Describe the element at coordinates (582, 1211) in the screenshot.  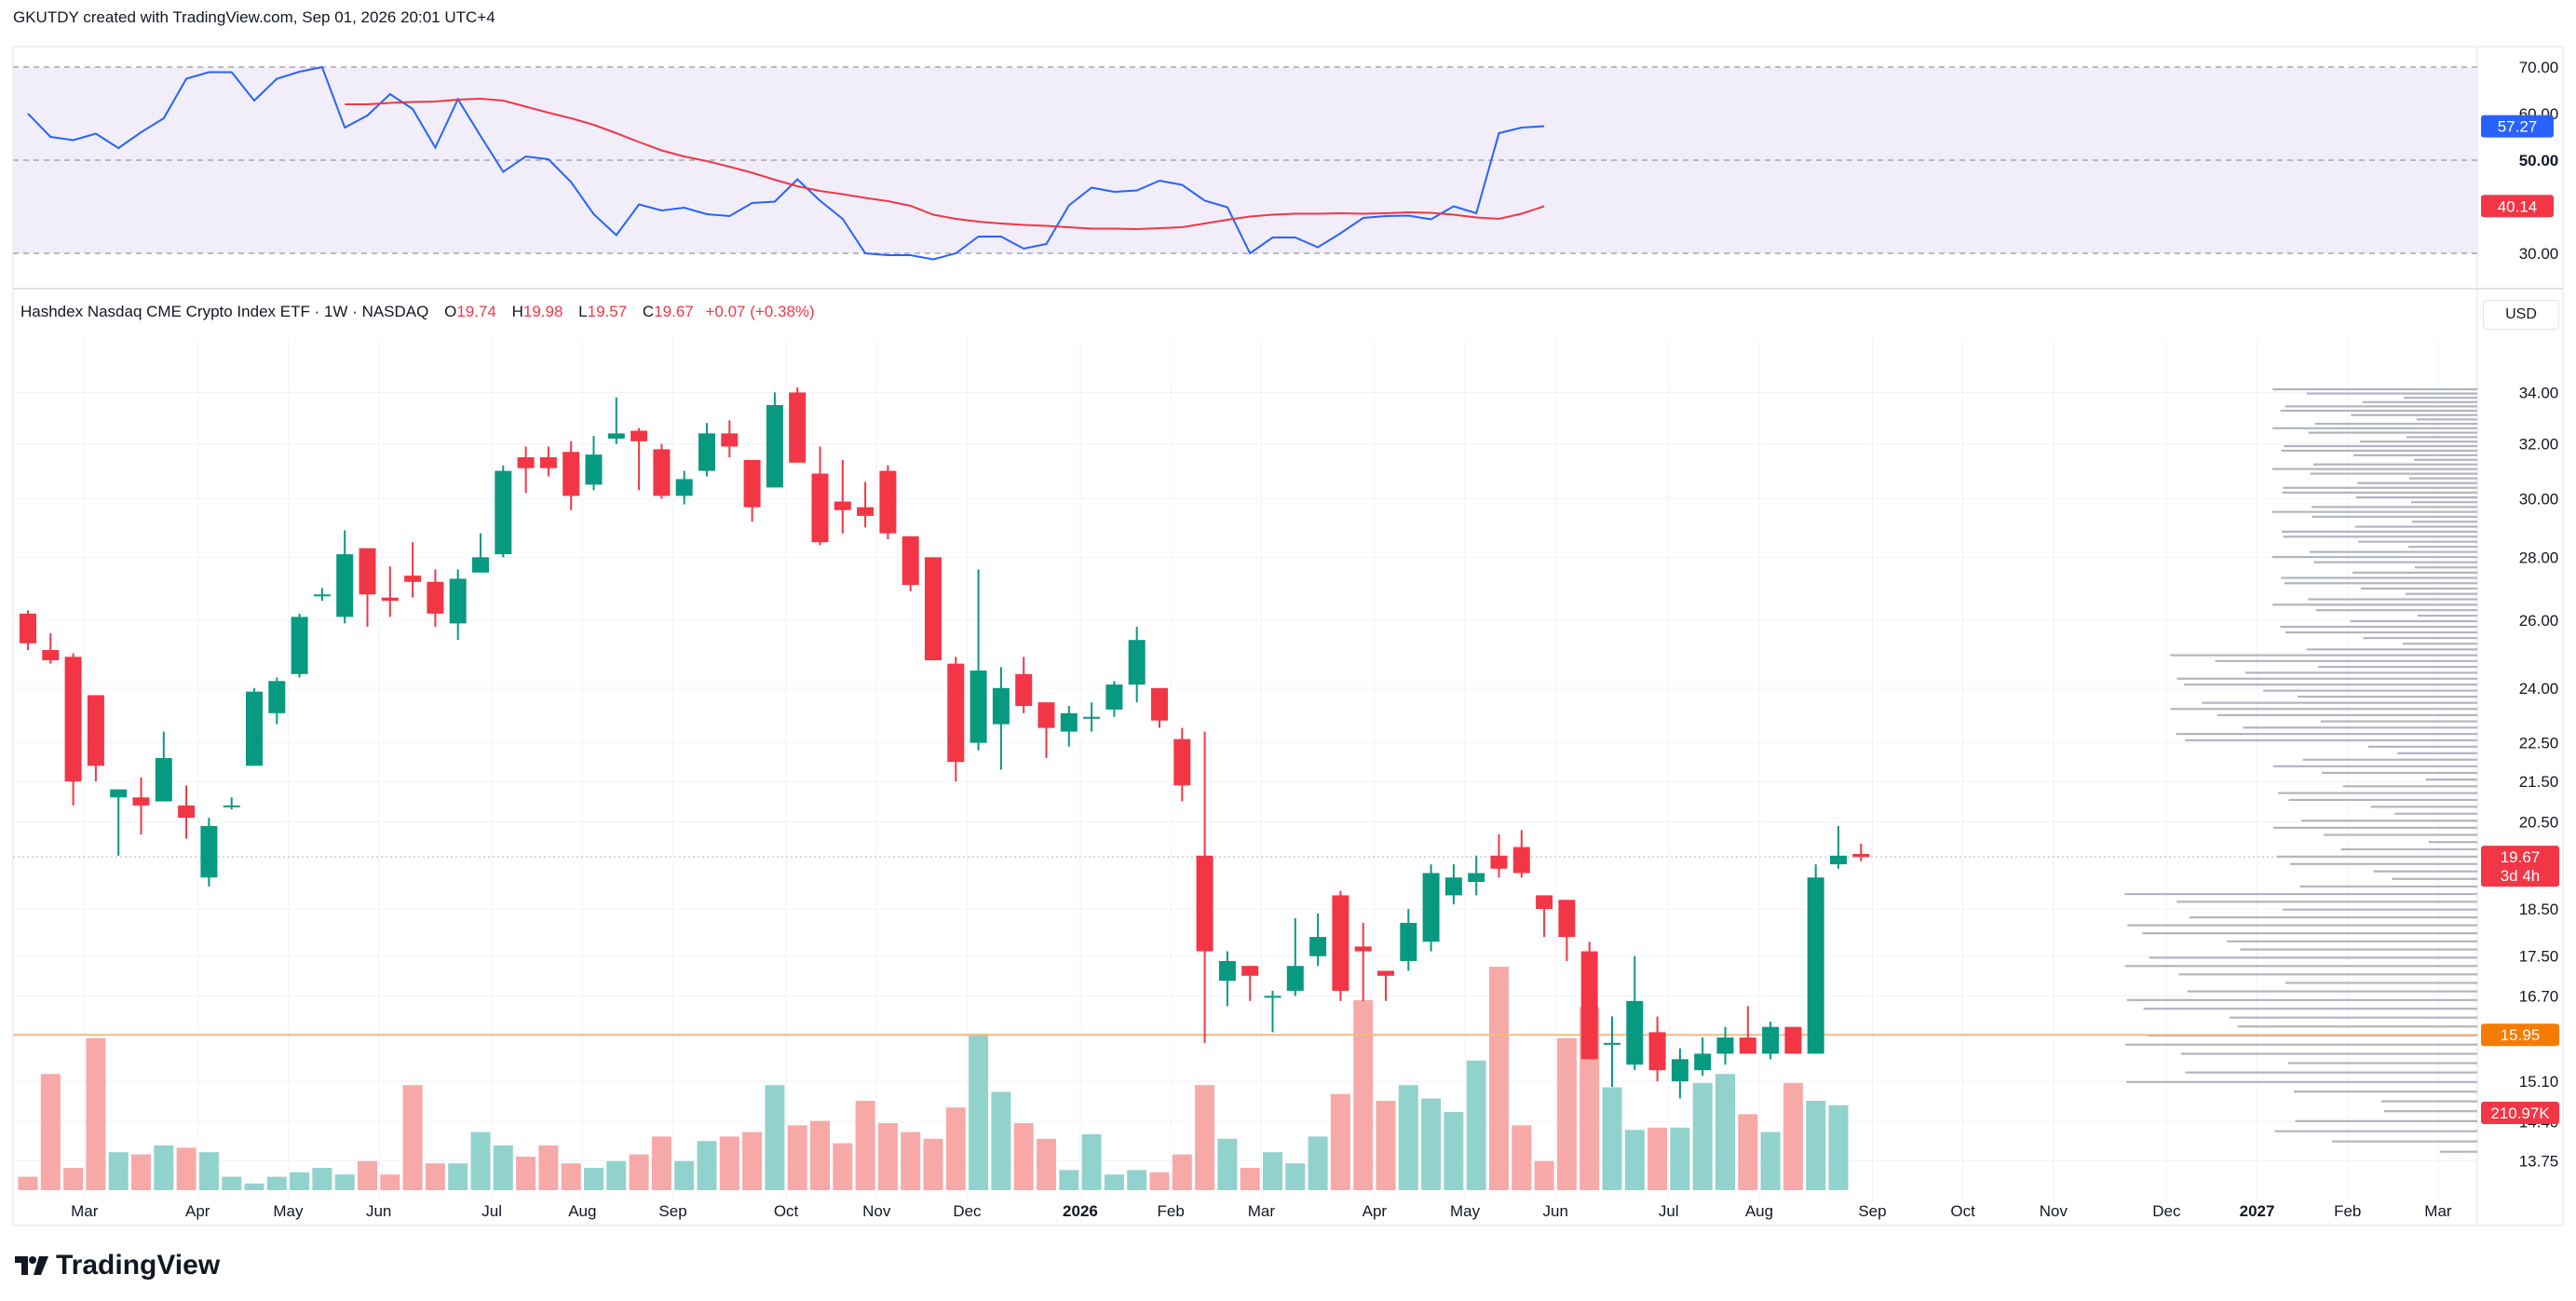
I see `time-tick-label: Aug` at that location.